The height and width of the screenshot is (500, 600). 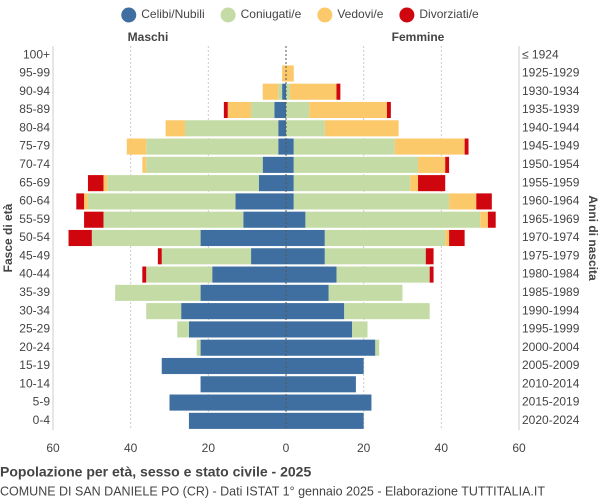 I want to click on y-tick-label: 70-74, so click(x=34, y=164).